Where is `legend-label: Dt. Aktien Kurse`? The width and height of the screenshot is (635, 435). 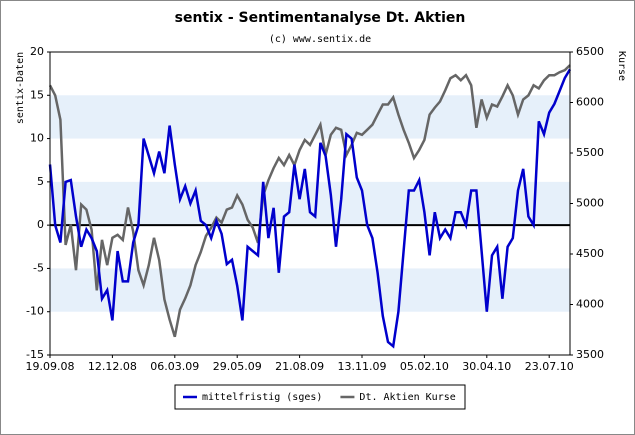 legend-label: Dt. Aktien Kurse is located at coordinates (407, 397).